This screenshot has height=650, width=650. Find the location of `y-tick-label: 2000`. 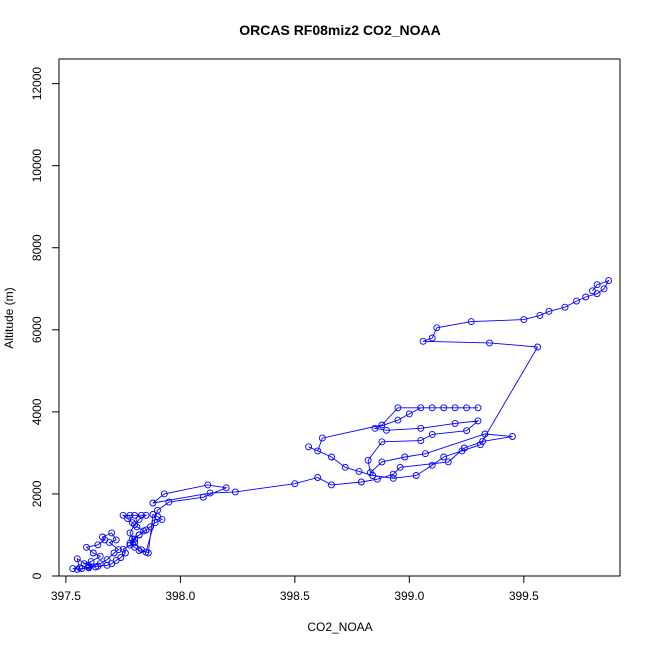

y-tick-label: 2000 is located at coordinates (37, 493).